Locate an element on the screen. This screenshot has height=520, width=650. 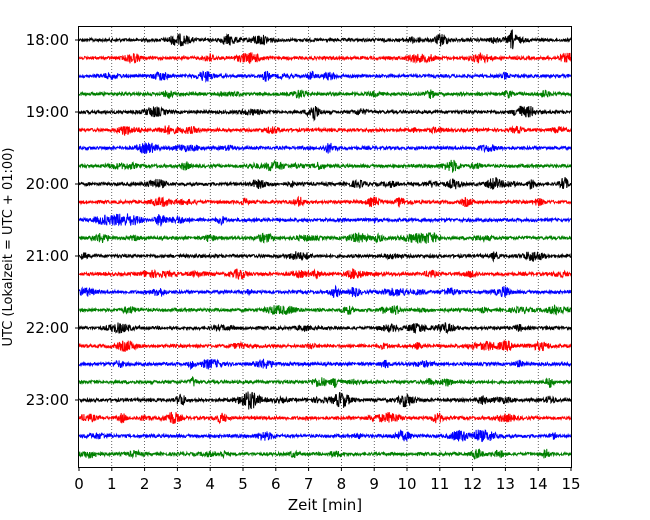
y-tick-label: 18:00 is located at coordinates (47, 40).